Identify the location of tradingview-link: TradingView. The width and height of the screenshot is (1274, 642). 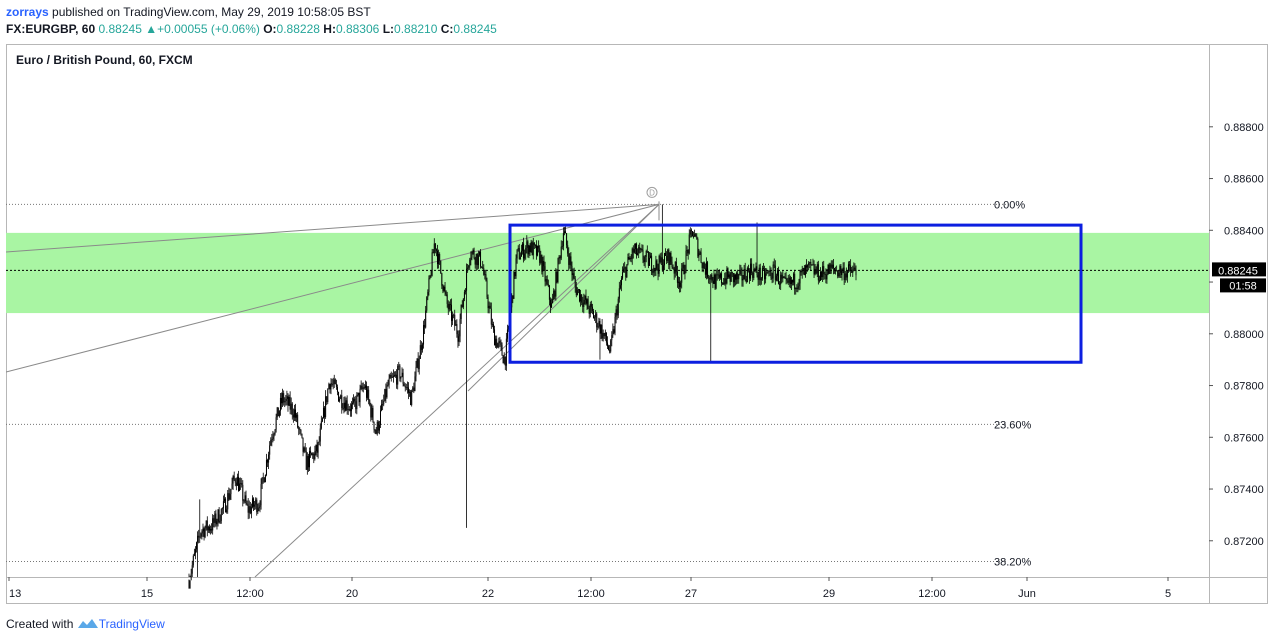
(131, 624).